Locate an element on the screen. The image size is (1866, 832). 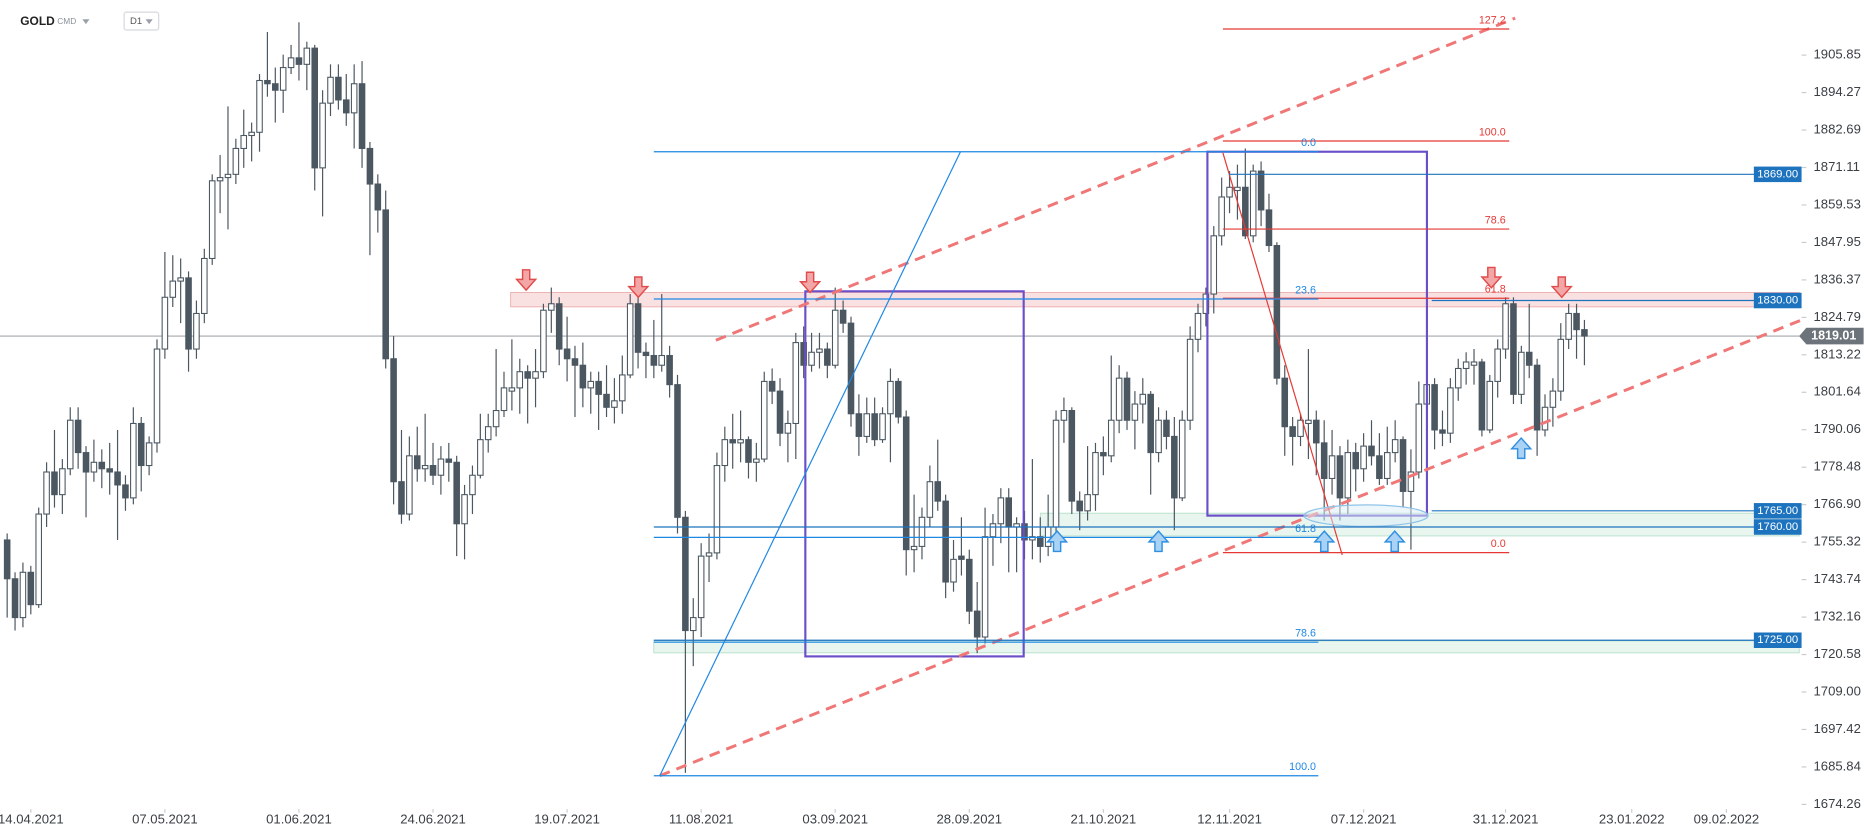
x-tick-label: 31.12.2021 is located at coordinates (1506, 818).